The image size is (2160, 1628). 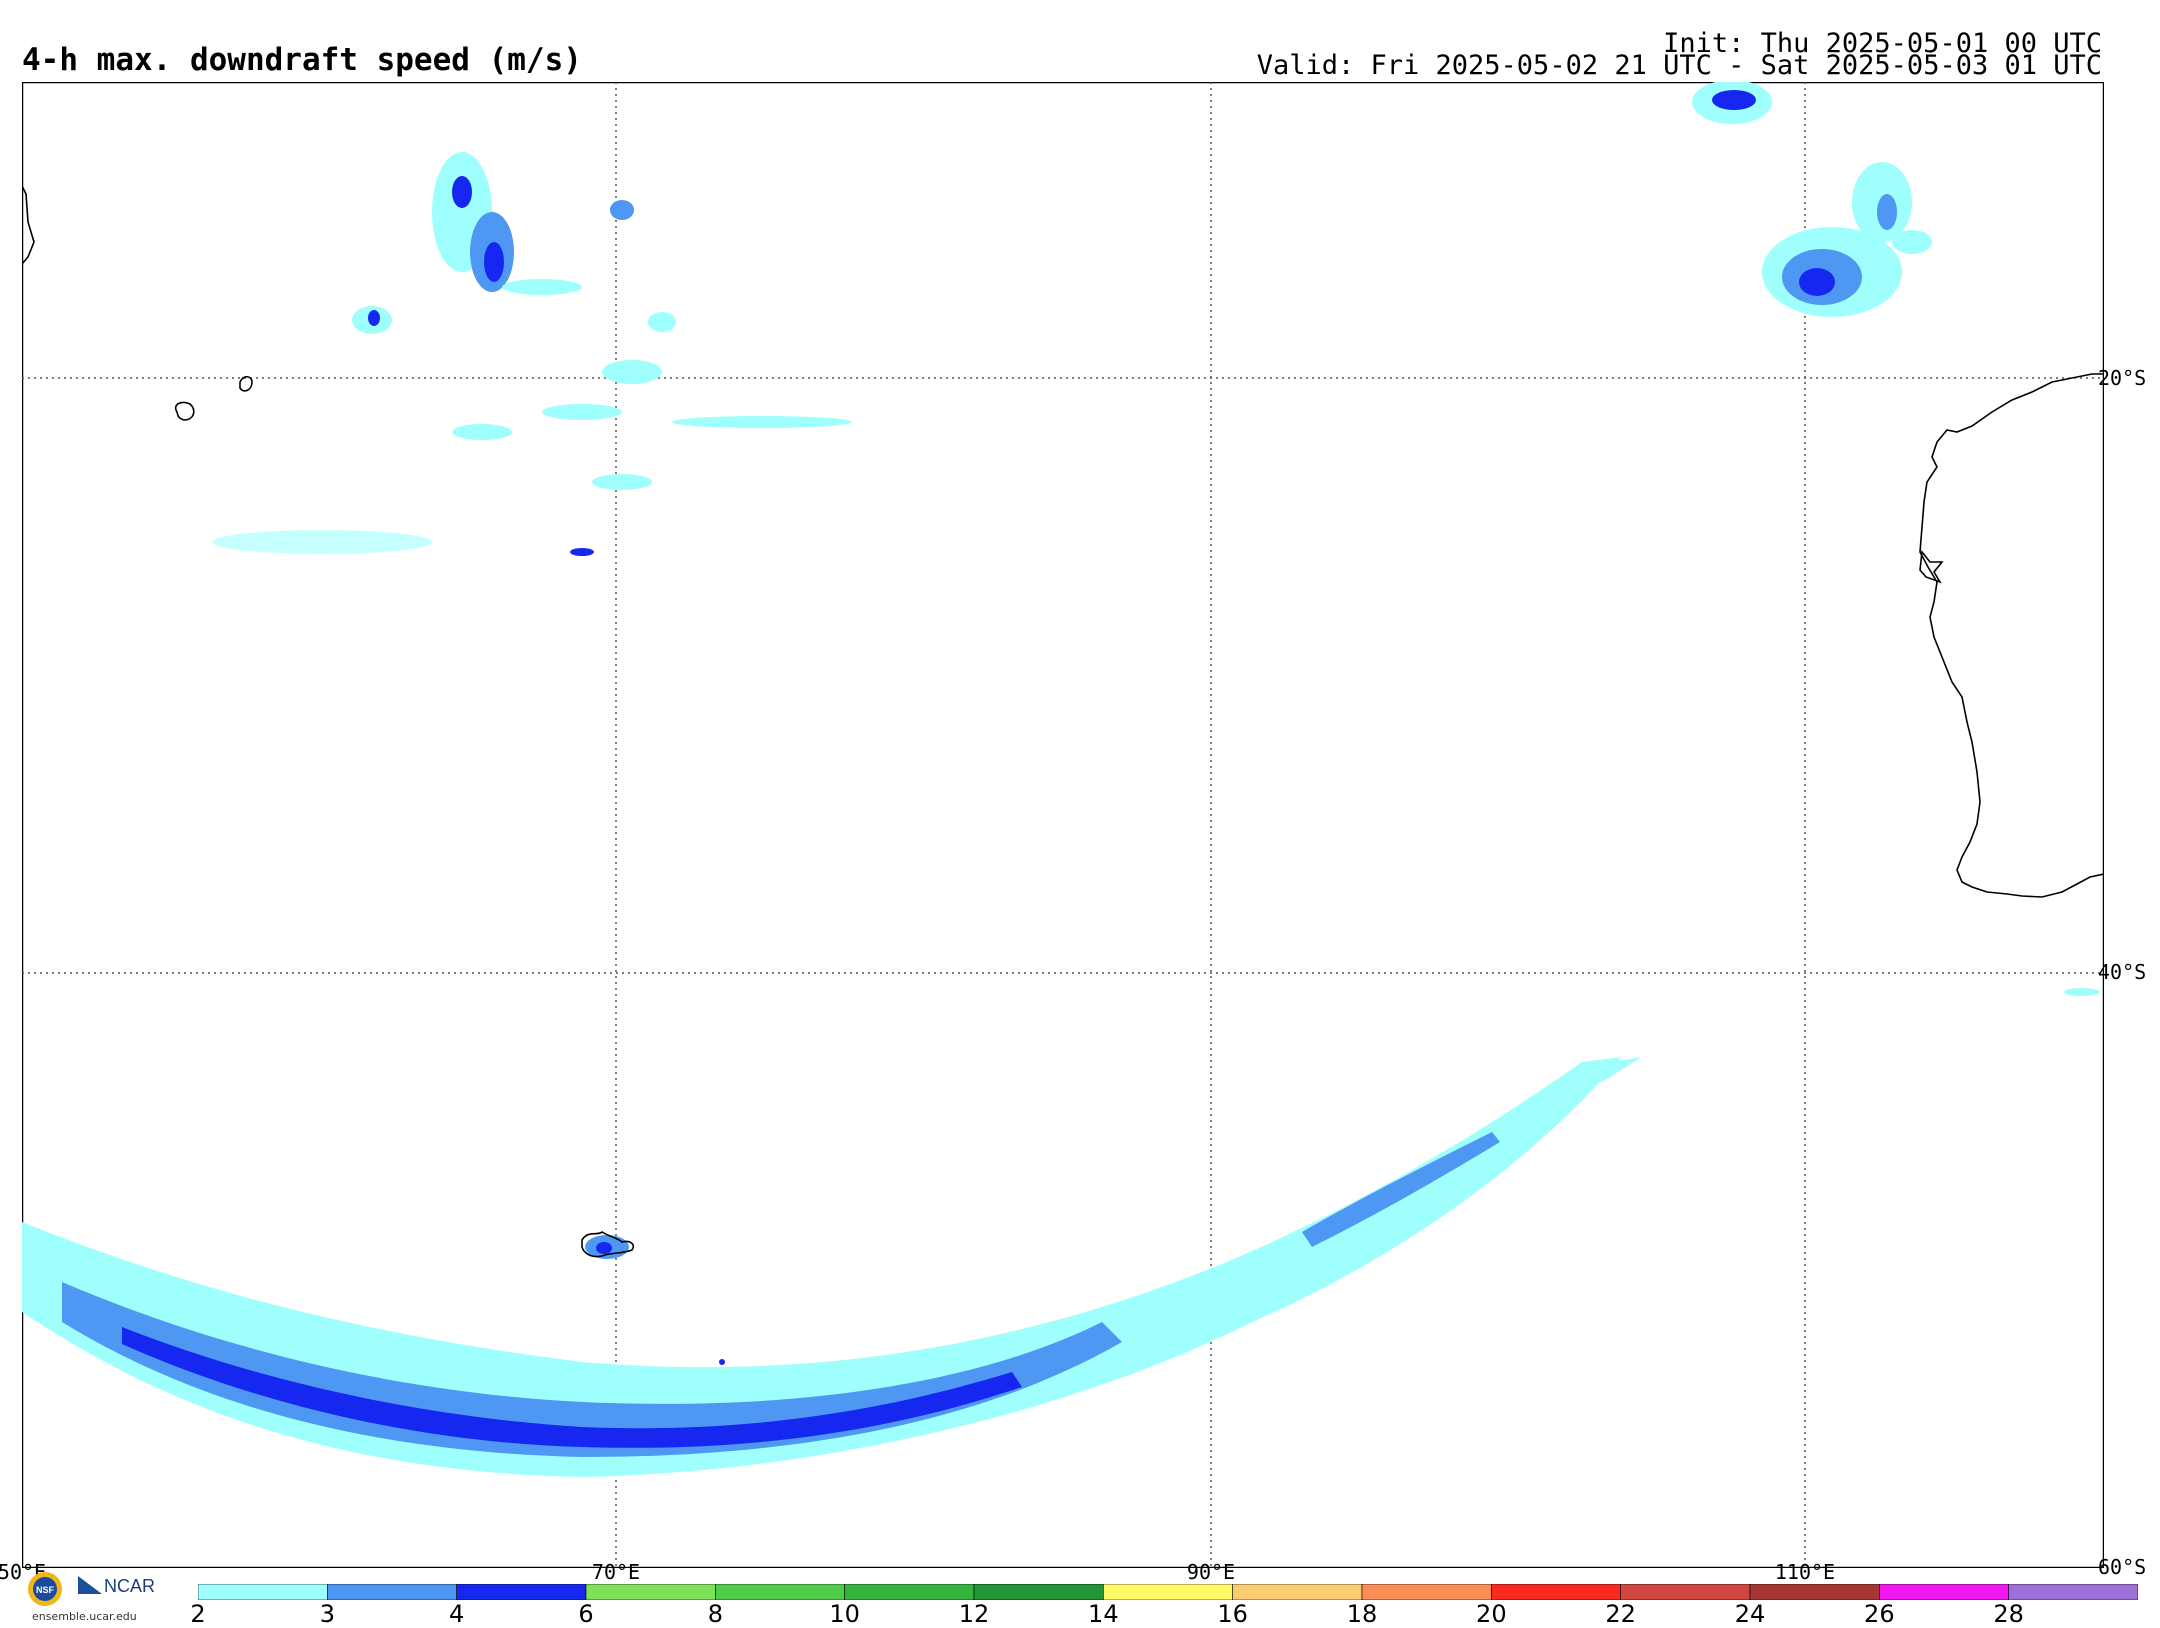 What do you see at coordinates (2122, 1567) in the screenshot?
I see `lat-label-60s: 60°S` at bounding box center [2122, 1567].